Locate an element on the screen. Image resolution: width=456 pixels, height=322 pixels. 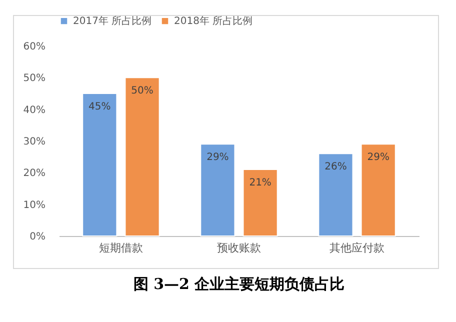
y-tick-label: 10% is located at coordinates (34, 205).